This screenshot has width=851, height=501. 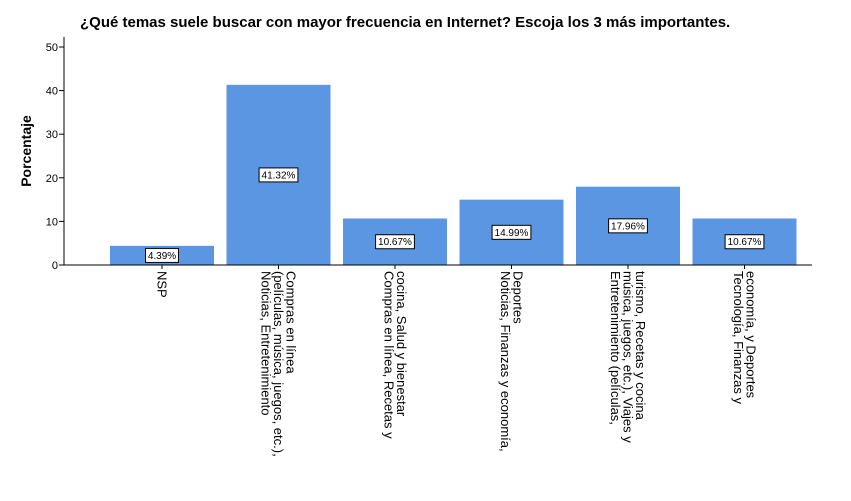 I want to click on data-label-text: 14.99%, so click(x=512, y=233).